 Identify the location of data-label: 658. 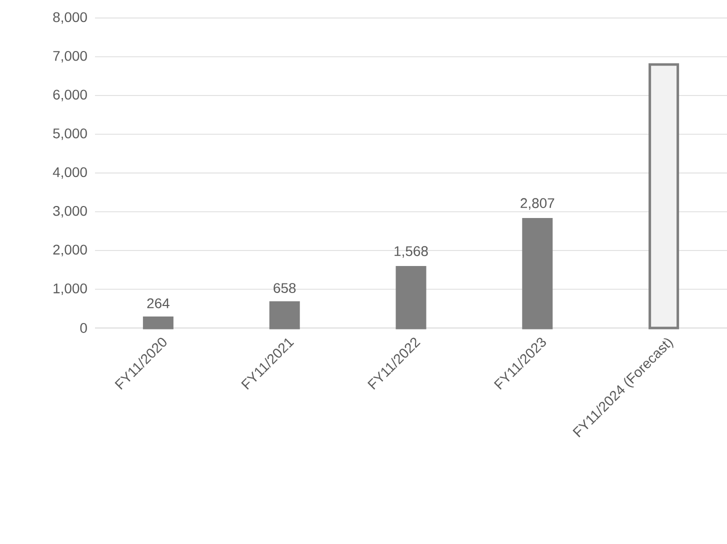
(285, 288).